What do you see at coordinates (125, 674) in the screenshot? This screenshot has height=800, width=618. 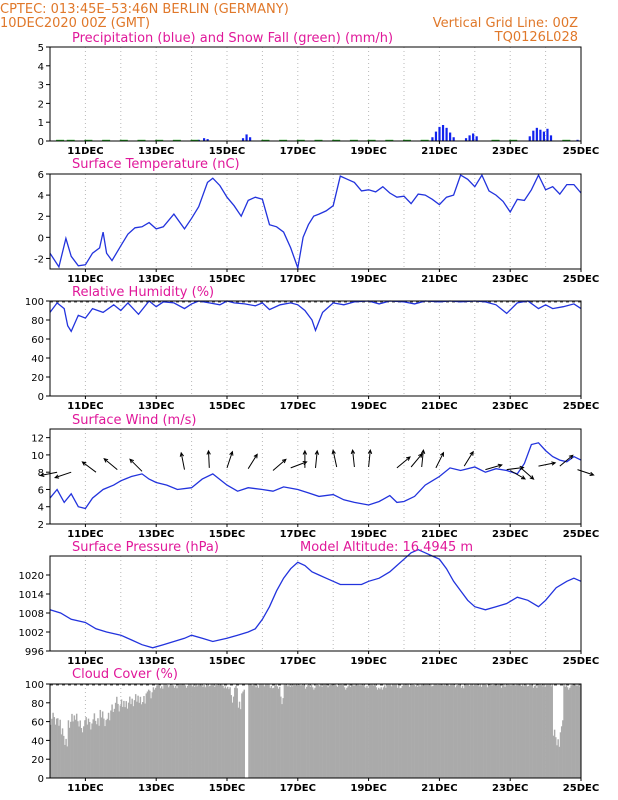 I see `cloud-title: Cloud Cover (%)` at bounding box center [125, 674].